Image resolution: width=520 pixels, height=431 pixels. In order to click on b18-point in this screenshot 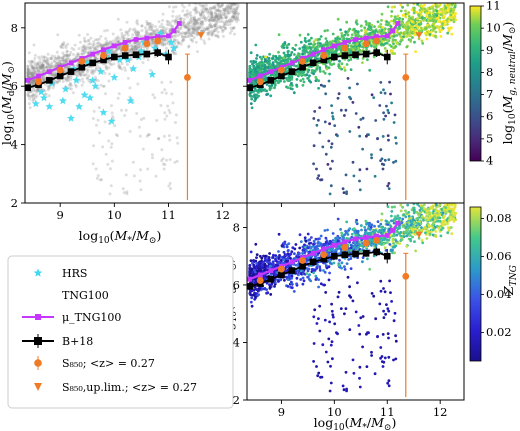, I will do `click(345, 55)`.